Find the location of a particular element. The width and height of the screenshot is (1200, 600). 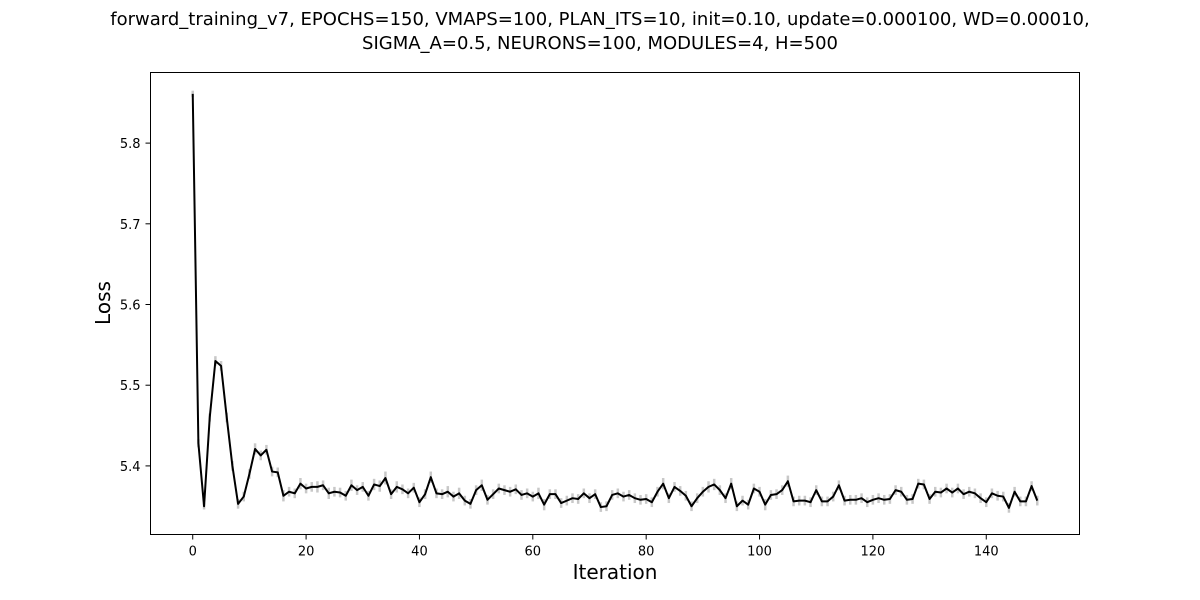

y-tick-label: 5.8 is located at coordinates (130, 144).